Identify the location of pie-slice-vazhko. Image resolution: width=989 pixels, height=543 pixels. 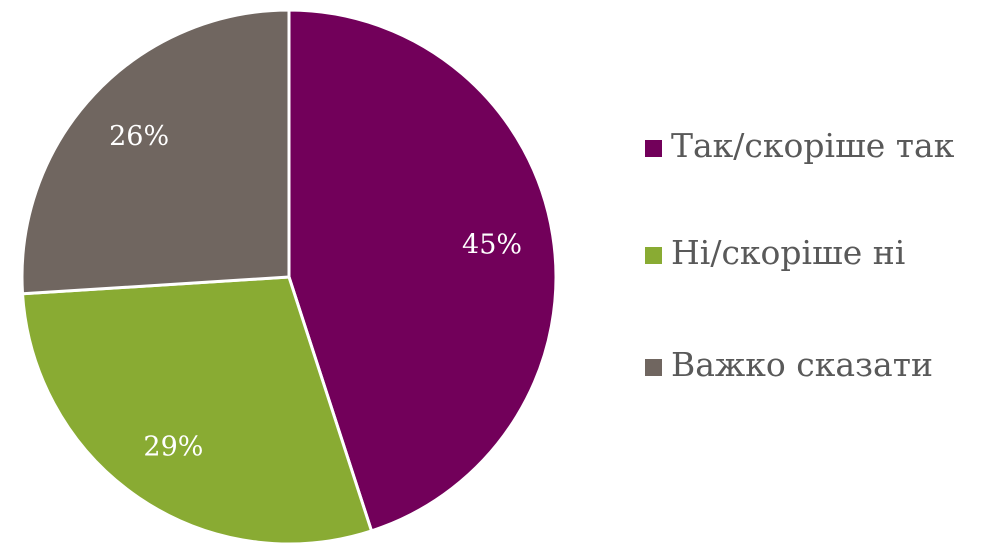
(155, 152).